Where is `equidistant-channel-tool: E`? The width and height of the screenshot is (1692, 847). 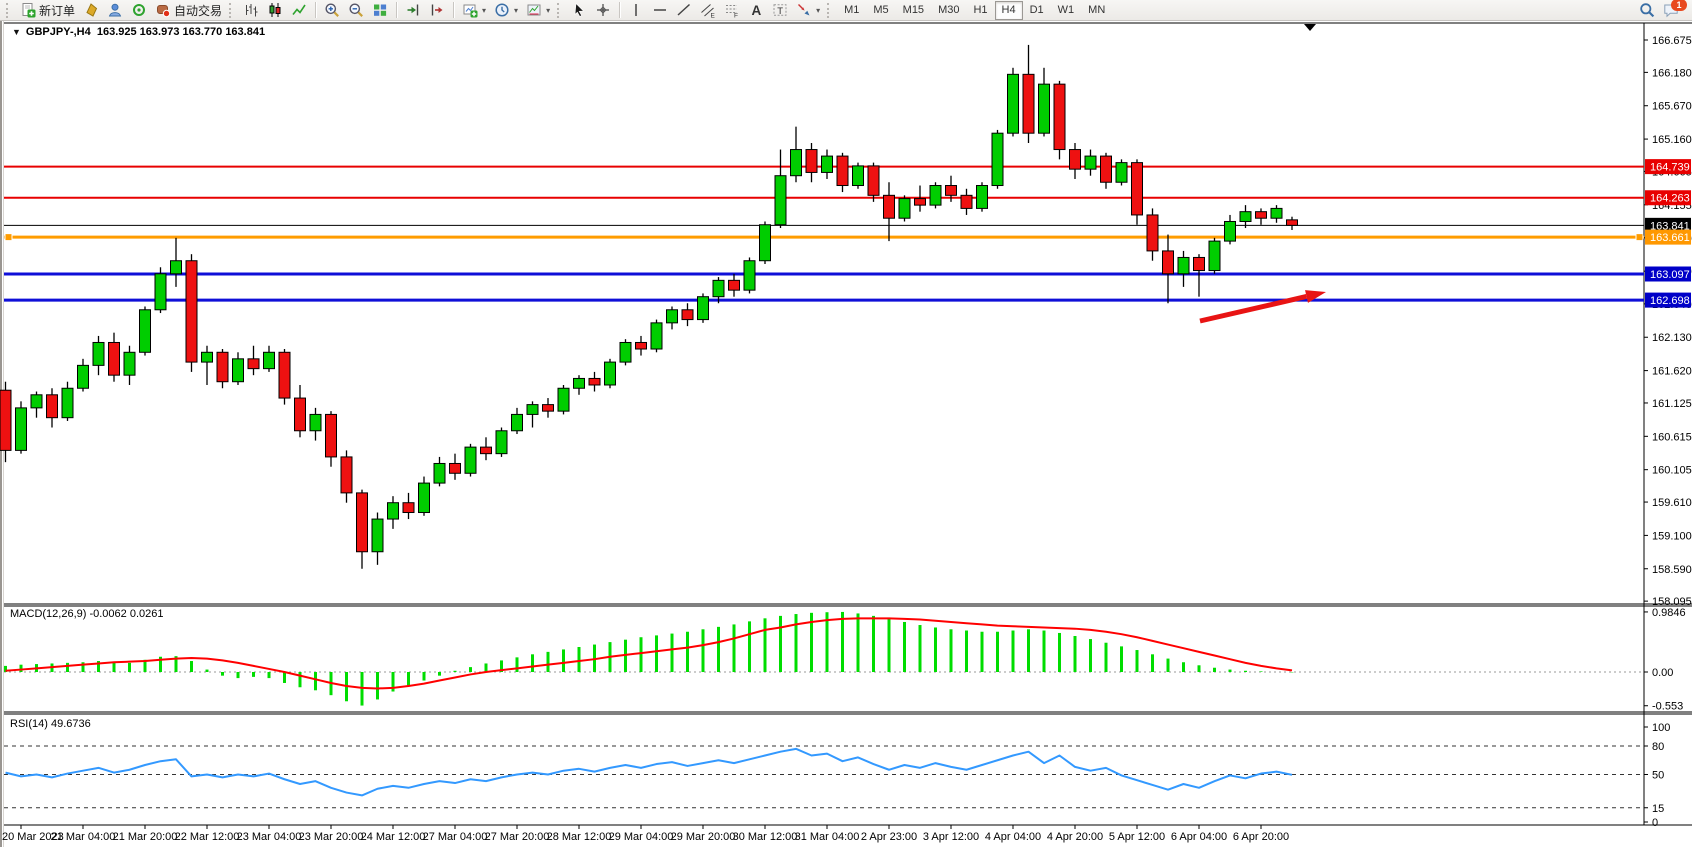 equidistant-channel-tool: E is located at coordinates (708, 10).